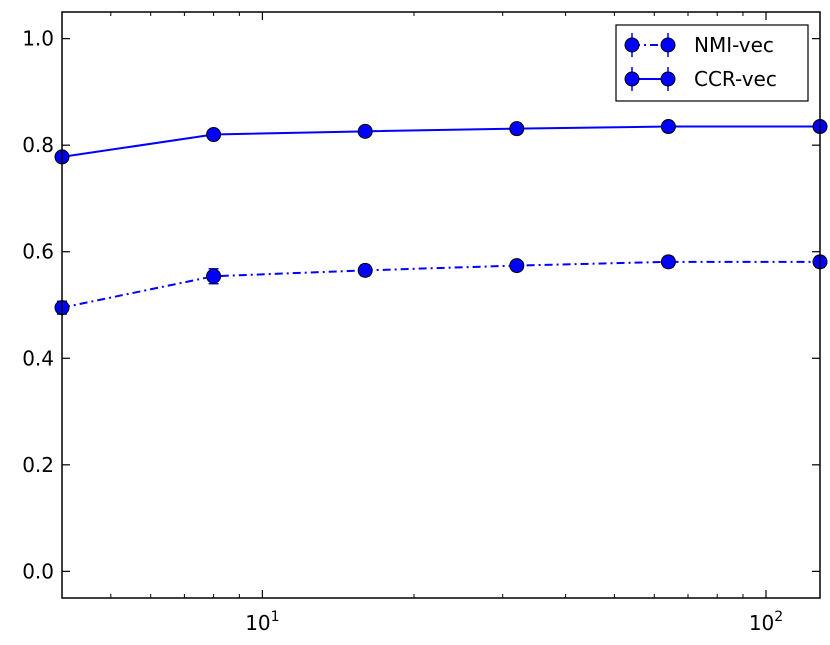 The image size is (830, 645). I want to click on y-tick-label: 0.2, so click(38, 465).